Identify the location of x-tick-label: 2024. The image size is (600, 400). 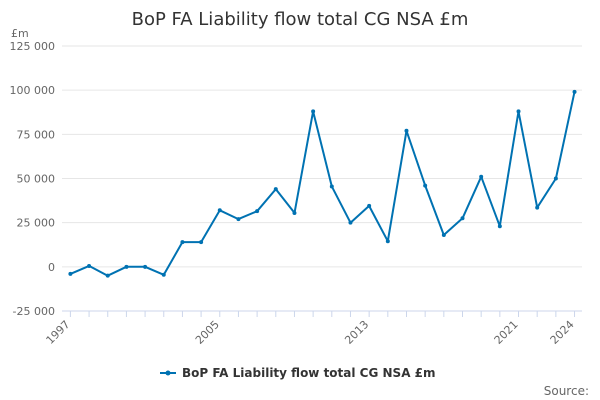
(562, 332).